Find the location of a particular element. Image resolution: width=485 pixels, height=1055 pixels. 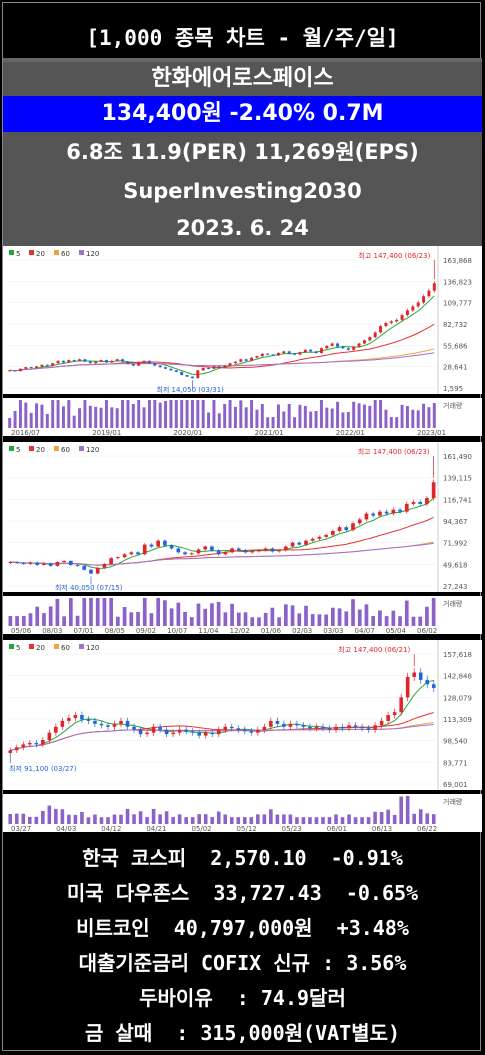

header-divider is located at coordinates (242, 60).